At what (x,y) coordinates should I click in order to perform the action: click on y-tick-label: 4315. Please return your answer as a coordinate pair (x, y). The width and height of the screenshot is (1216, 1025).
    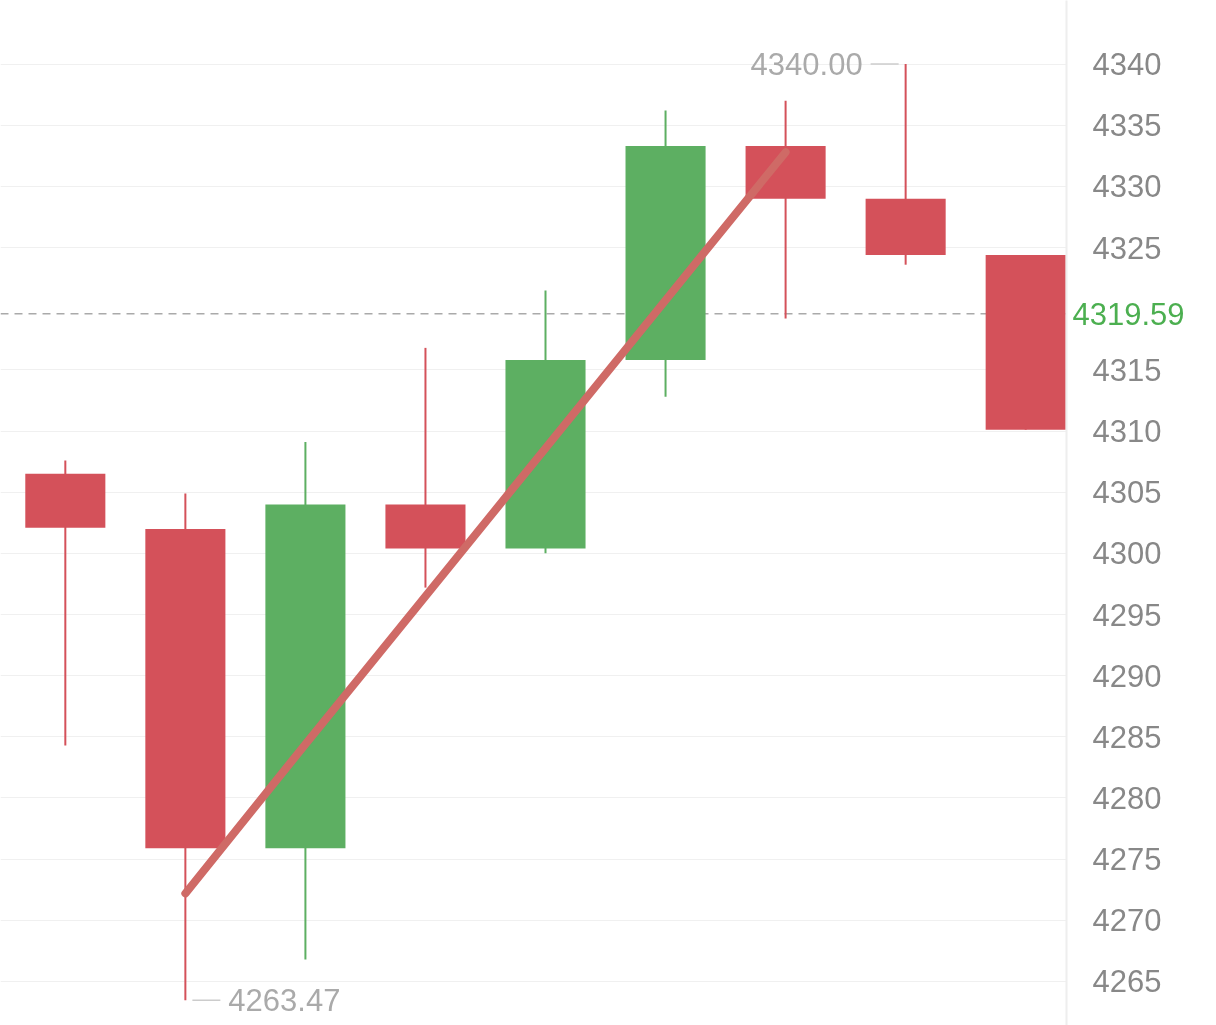
    Looking at the image, I should click on (1127, 370).